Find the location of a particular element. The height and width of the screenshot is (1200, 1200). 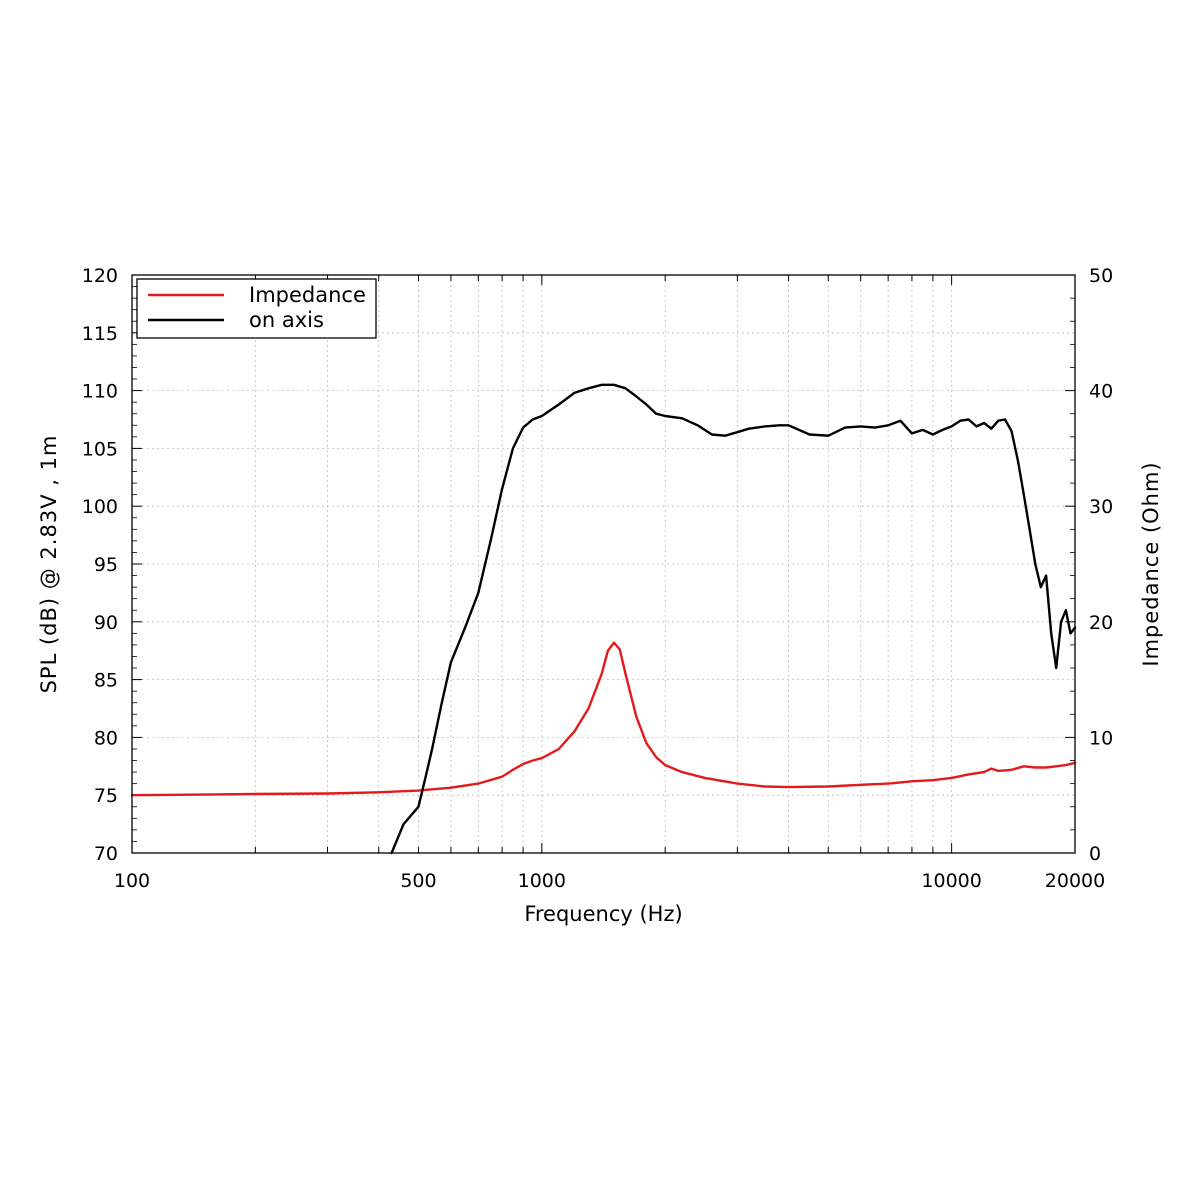

y2-axis-title: Impedance (Ohm) is located at coordinates (1151, 563).